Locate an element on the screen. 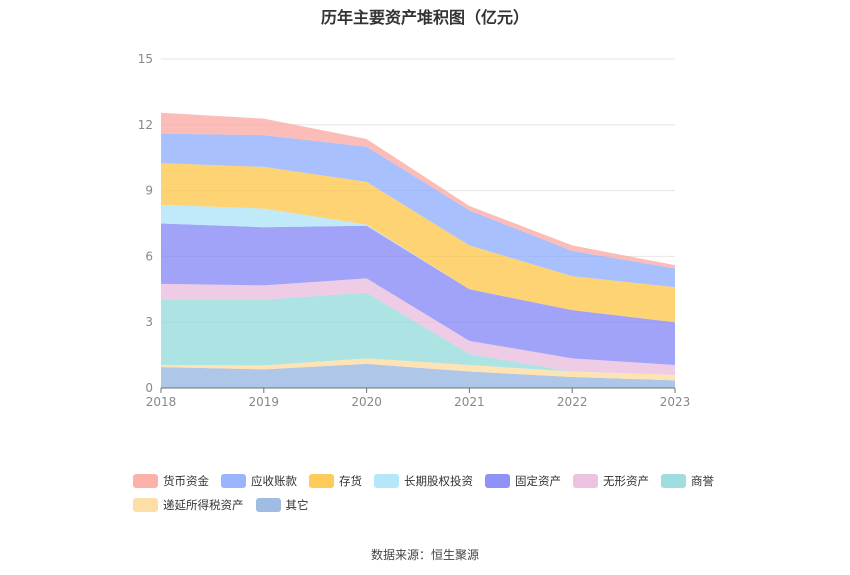  legend: 货币资金 应收账款 存货 长期股权投资 固定资产 无形资产 商誉递延所得税资产 其它 is located at coordinates (443, 493).